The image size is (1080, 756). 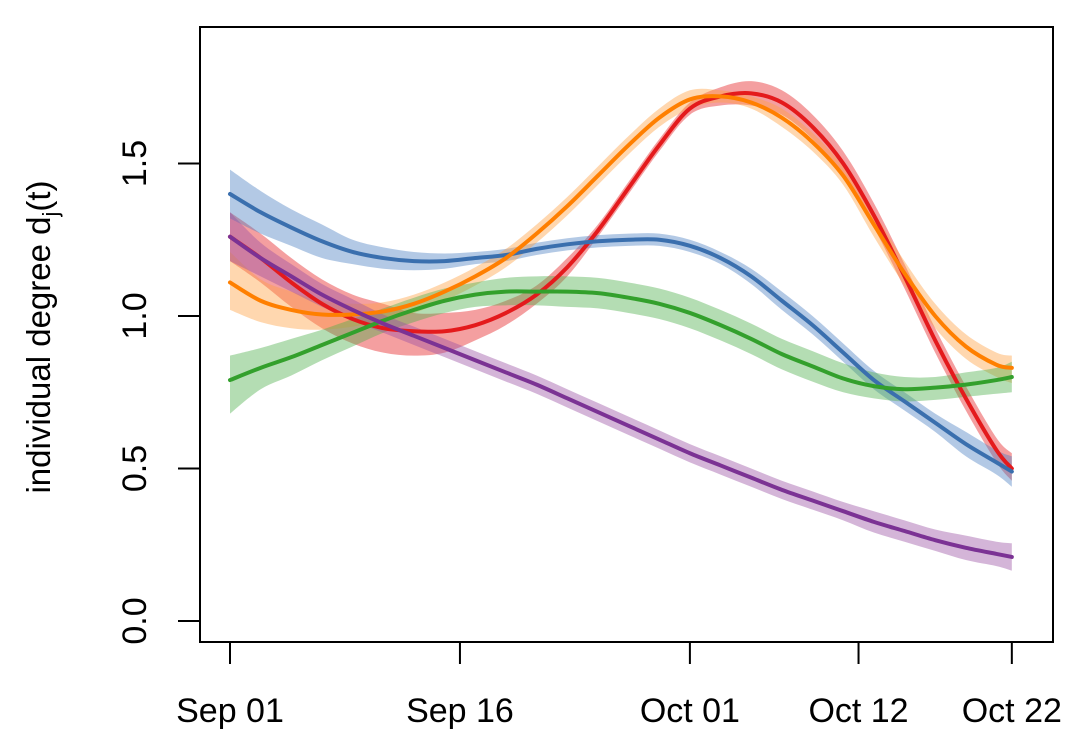 I want to click on x-tick-label: Oct 22, so click(x=1012, y=711).